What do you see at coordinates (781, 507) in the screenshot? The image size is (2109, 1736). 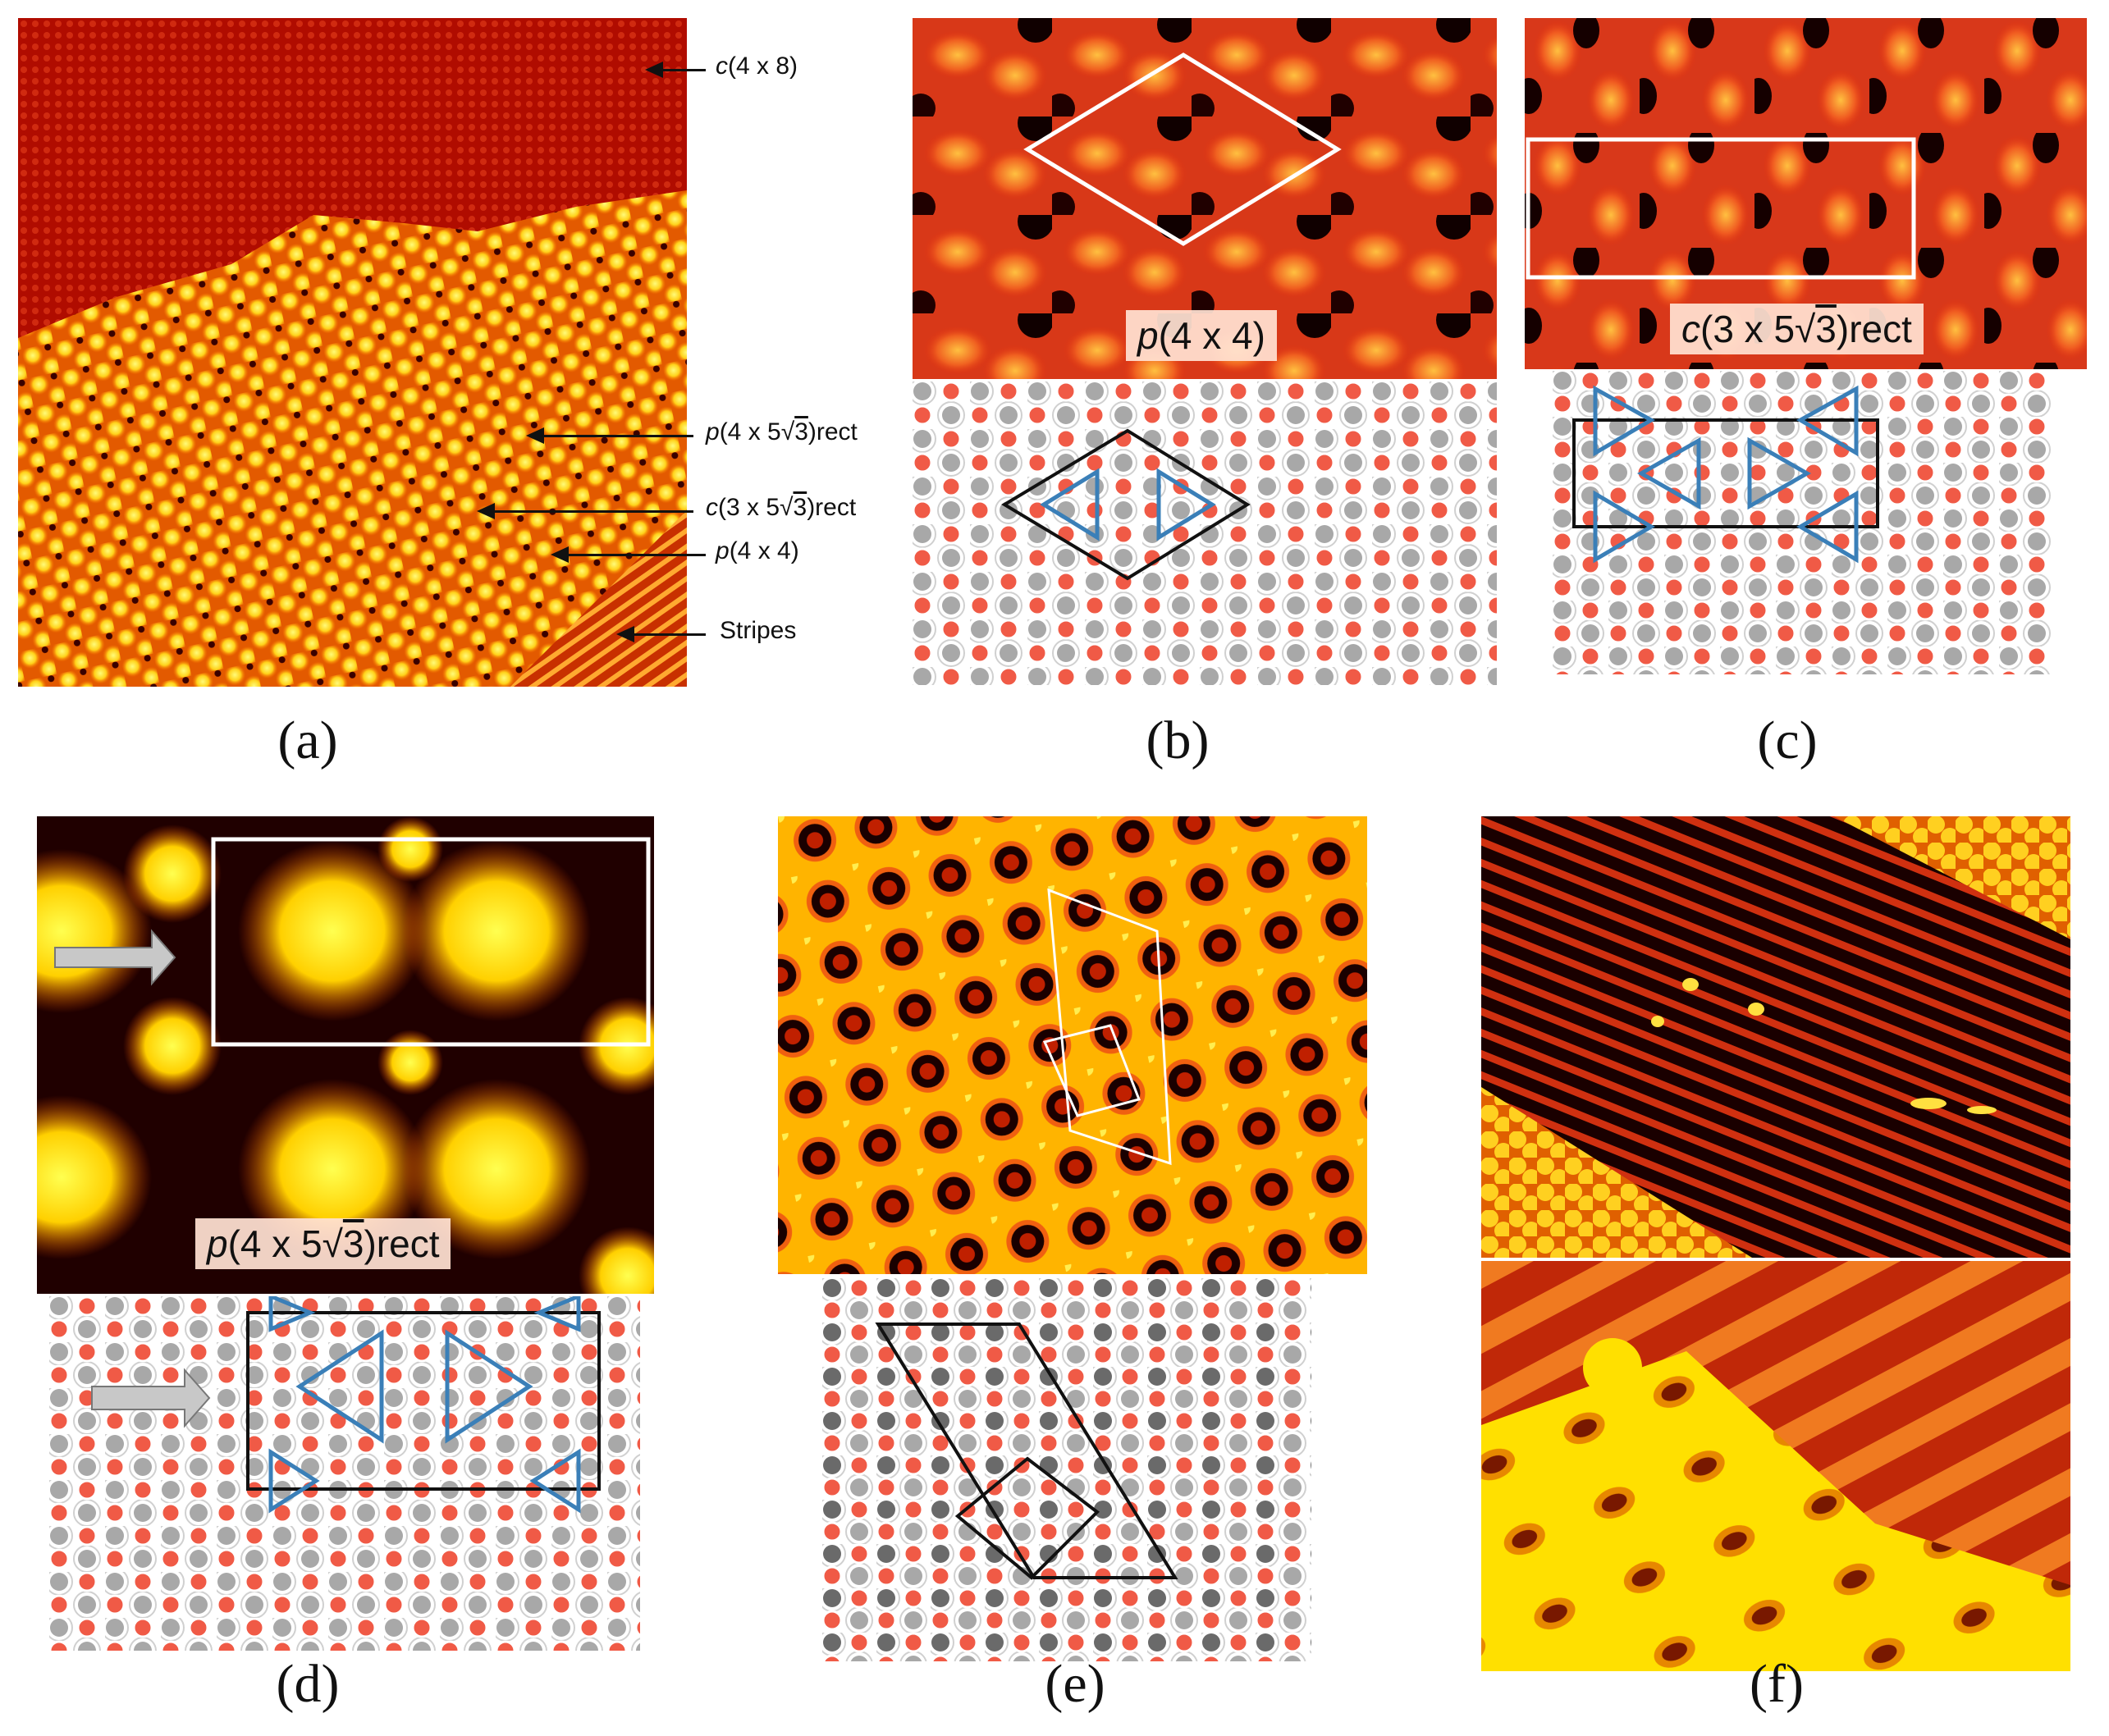 I see `annotation-c3x5r3: c(3 x 5√3)rect` at bounding box center [781, 507].